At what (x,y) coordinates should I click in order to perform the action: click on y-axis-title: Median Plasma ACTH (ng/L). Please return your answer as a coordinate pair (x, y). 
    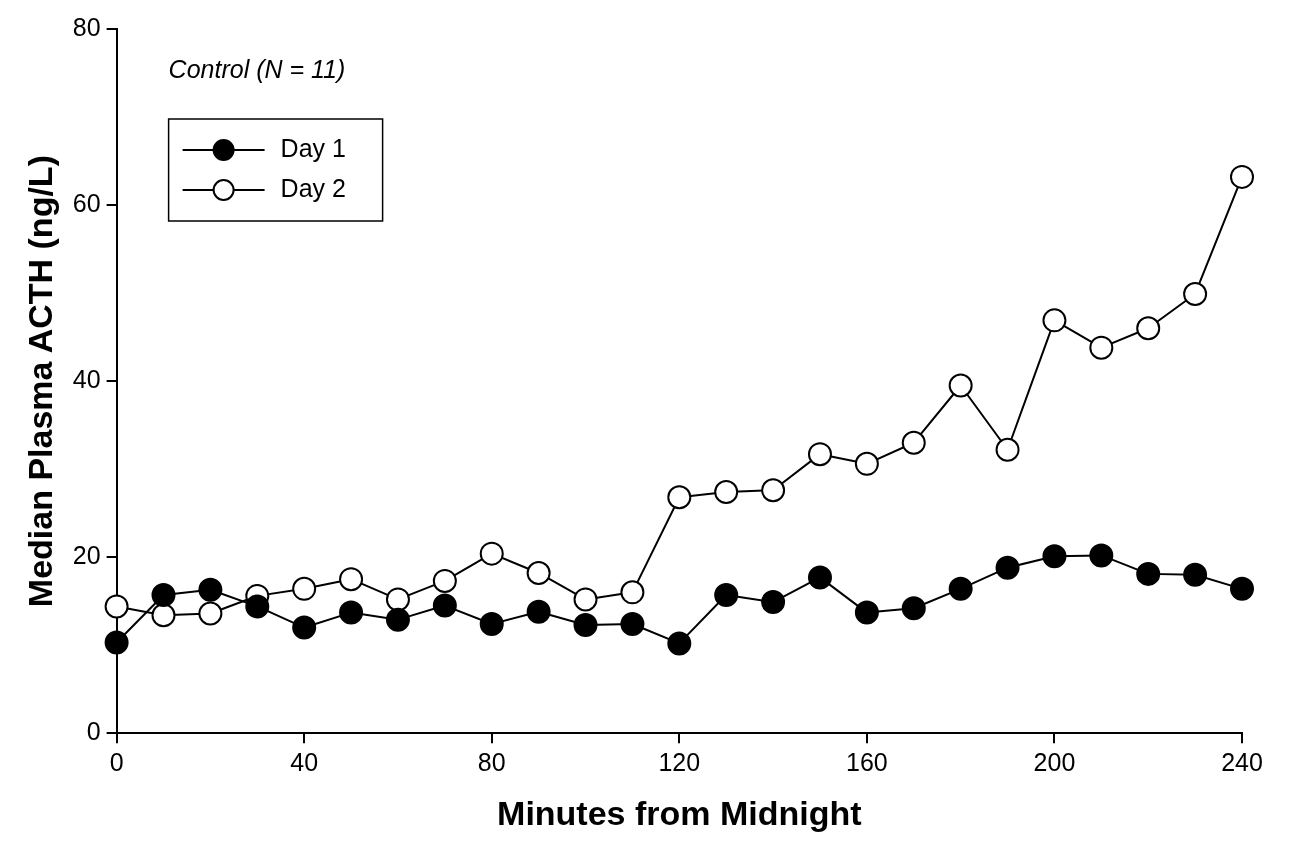
    Looking at the image, I should click on (39, 381).